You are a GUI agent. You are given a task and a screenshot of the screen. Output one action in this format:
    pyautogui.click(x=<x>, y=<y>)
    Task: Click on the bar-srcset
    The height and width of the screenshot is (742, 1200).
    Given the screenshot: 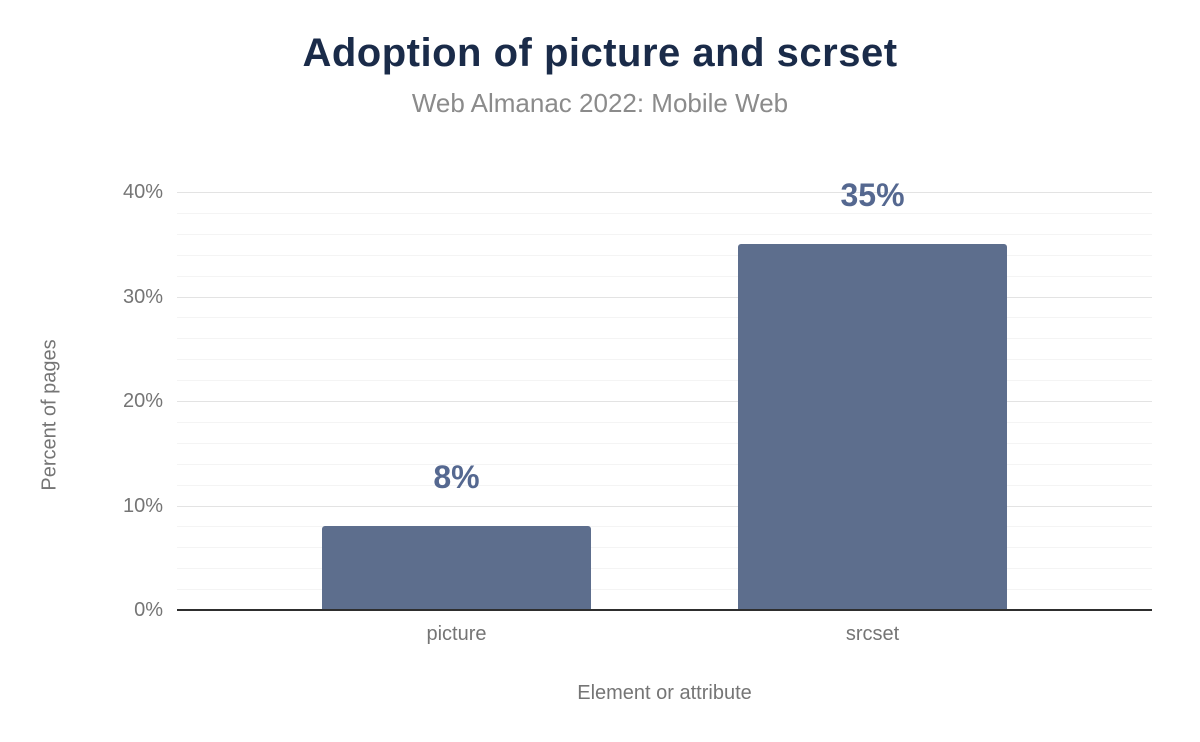 What is the action you would take?
    pyautogui.click(x=872, y=427)
    